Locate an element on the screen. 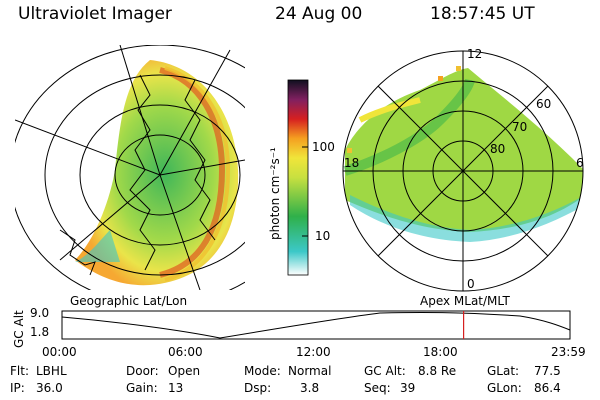 This screenshot has height=400, width=600. mode-value: Normal is located at coordinates (310, 371).